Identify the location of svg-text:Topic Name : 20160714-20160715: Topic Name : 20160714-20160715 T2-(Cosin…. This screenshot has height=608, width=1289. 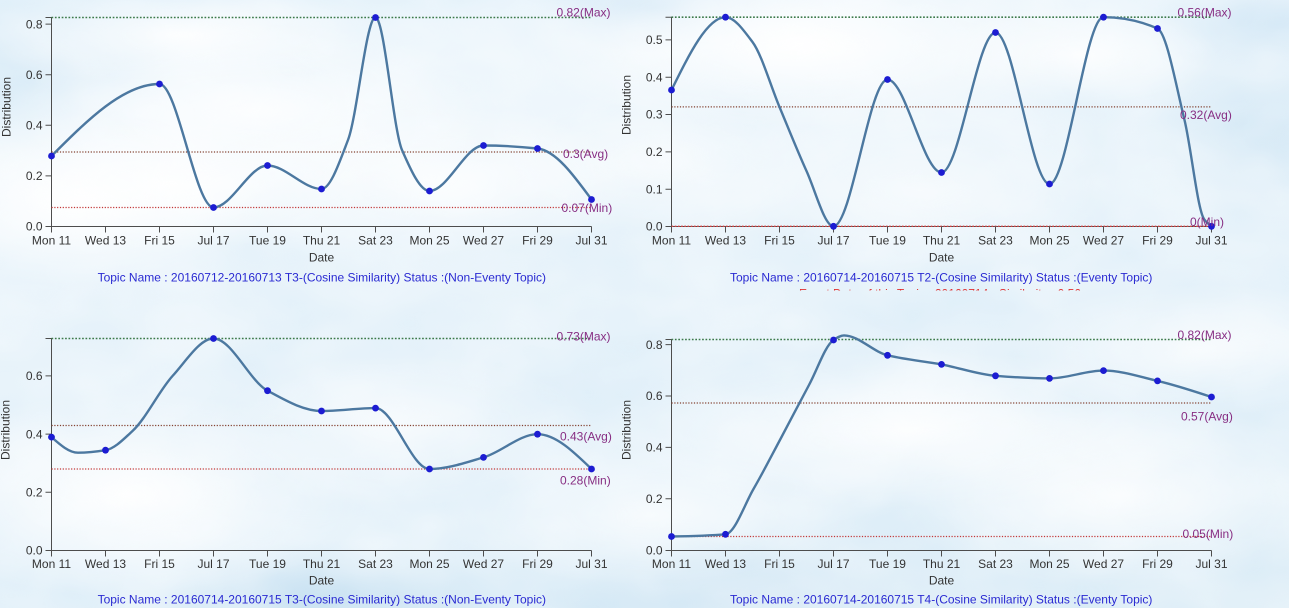
(941, 278).